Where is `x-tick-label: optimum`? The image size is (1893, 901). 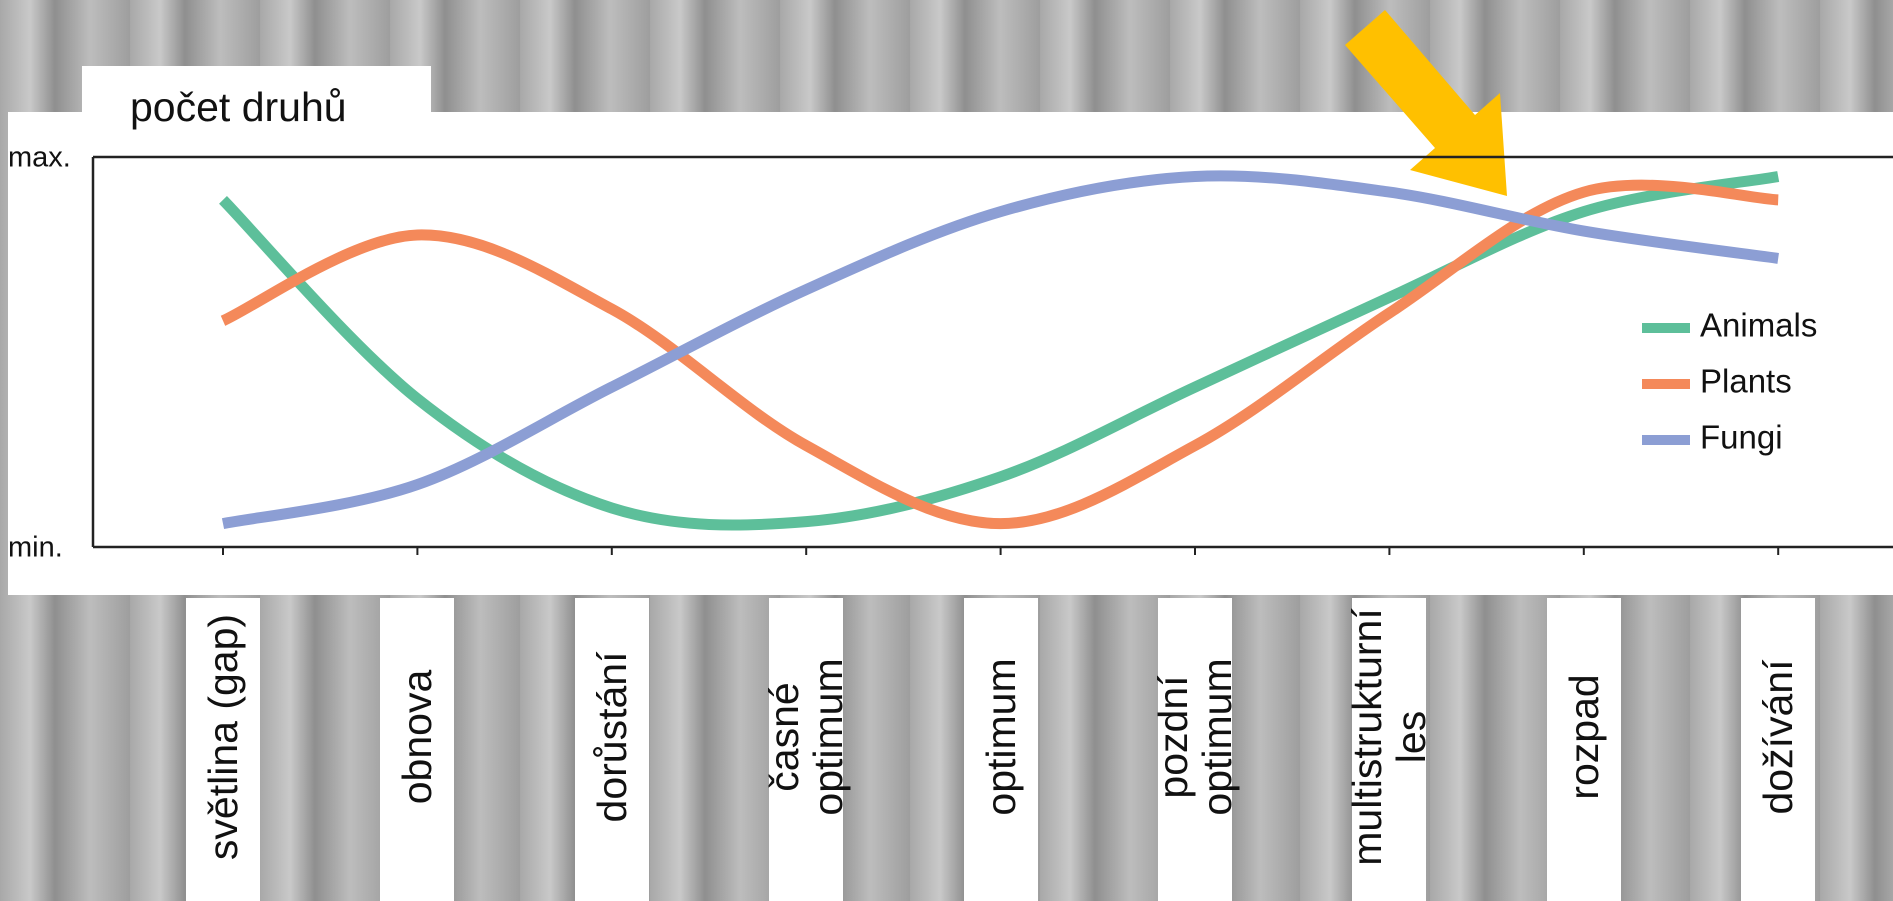 x-tick-label: optimum is located at coordinates (1000, 737).